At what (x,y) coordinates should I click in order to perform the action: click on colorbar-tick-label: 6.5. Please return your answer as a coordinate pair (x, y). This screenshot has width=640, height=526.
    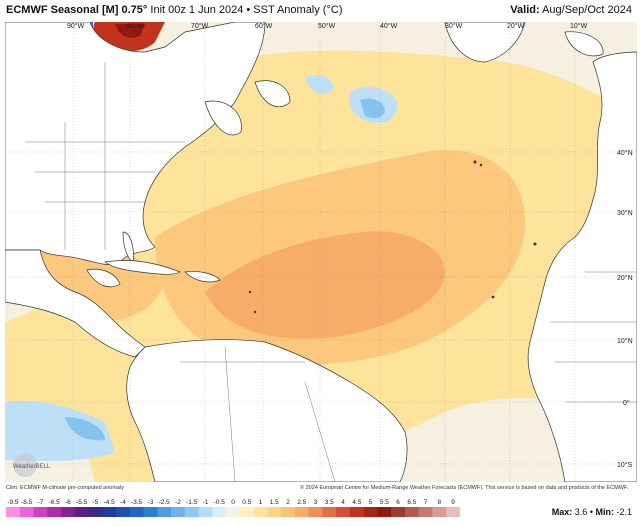
    Looking at the image, I should click on (411, 502).